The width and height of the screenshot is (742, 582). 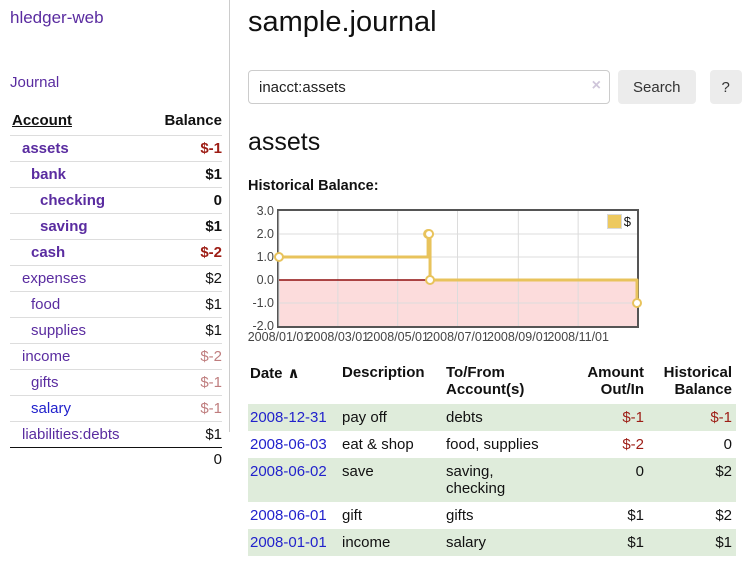 What do you see at coordinates (71, 434) in the screenshot?
I see `account-link-liabilities-debts: liabilities:debts` at bounding box center [71, 434].